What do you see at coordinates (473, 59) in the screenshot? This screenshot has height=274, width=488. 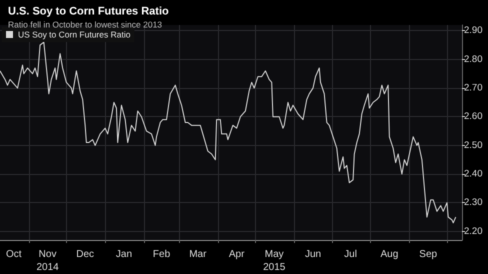 I see `y-tick-label: 2.80` at bounding box center [473, 59].